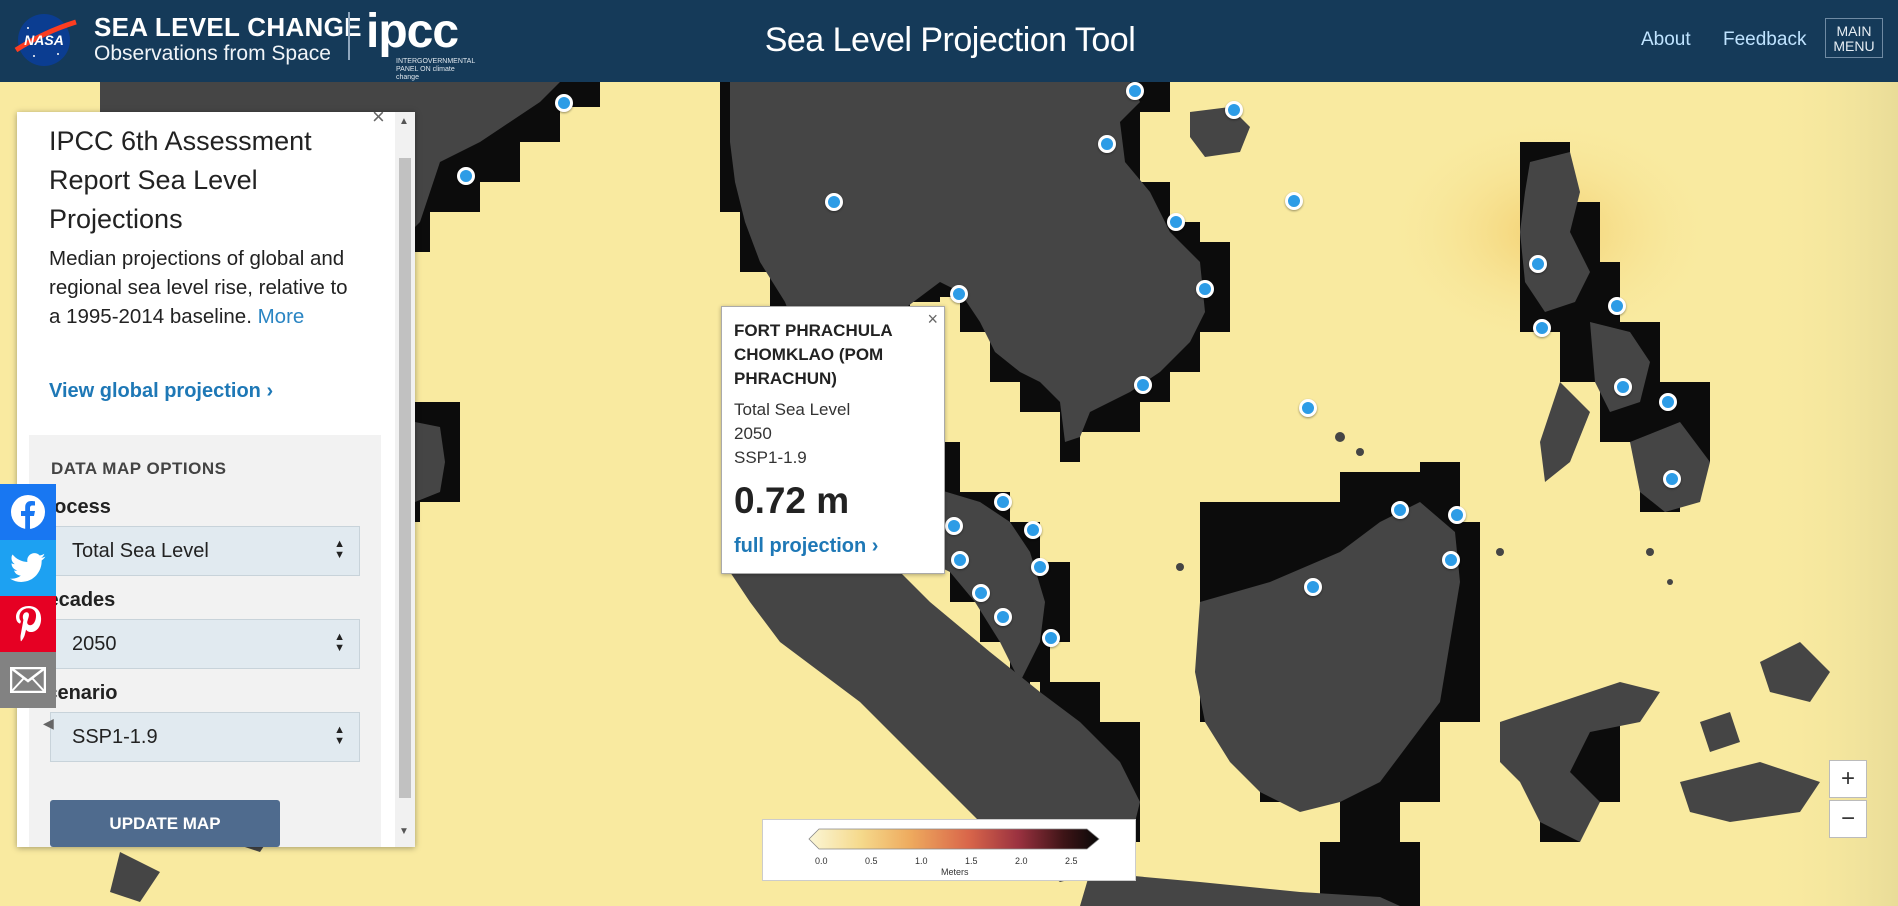 Image resolution: width=1898 pixels, height=906 pixels. What do you see at coordinates (792, 500) in the screenshot?
I see `popup-projection-value: 0.72 m` at bounding box center [792, 500].